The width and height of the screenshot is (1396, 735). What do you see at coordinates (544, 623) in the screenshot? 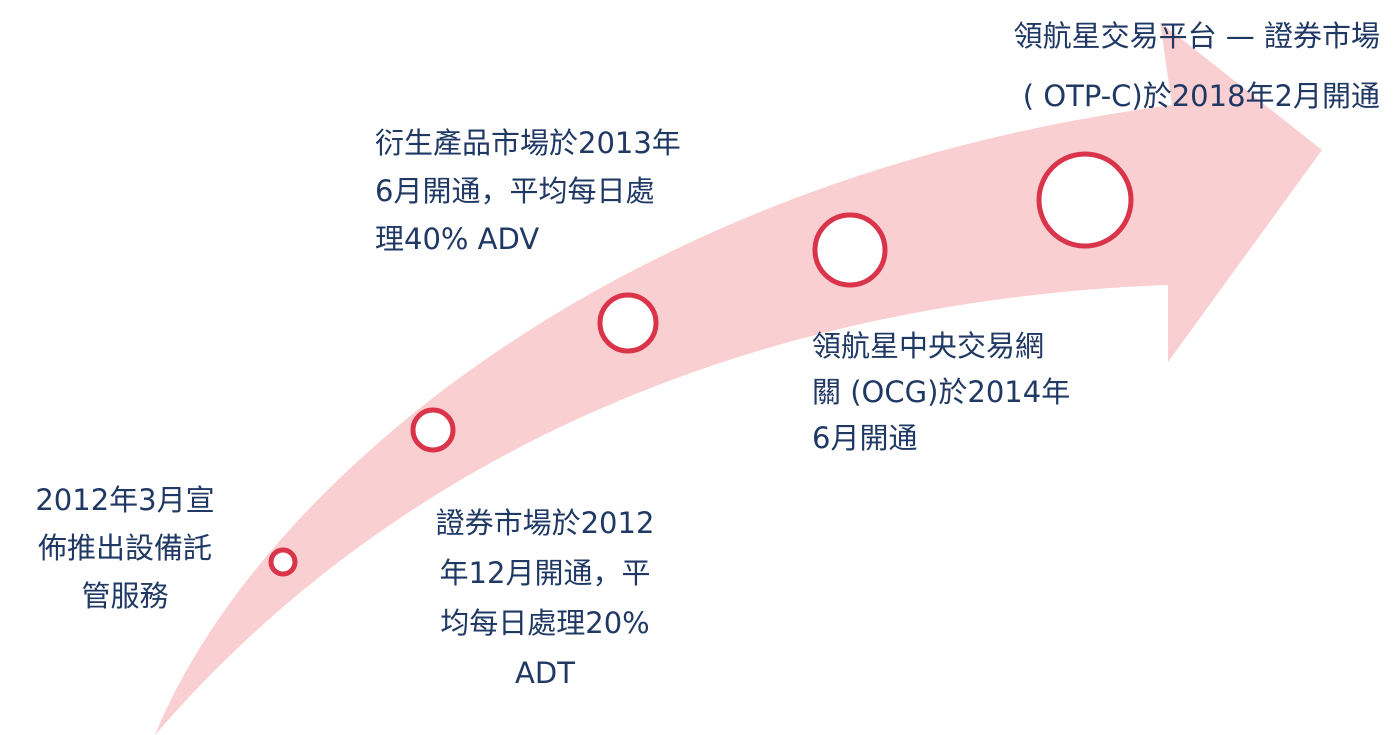
I see `milestone-label: 均每日處理20%` at bounding box center [544, 623].